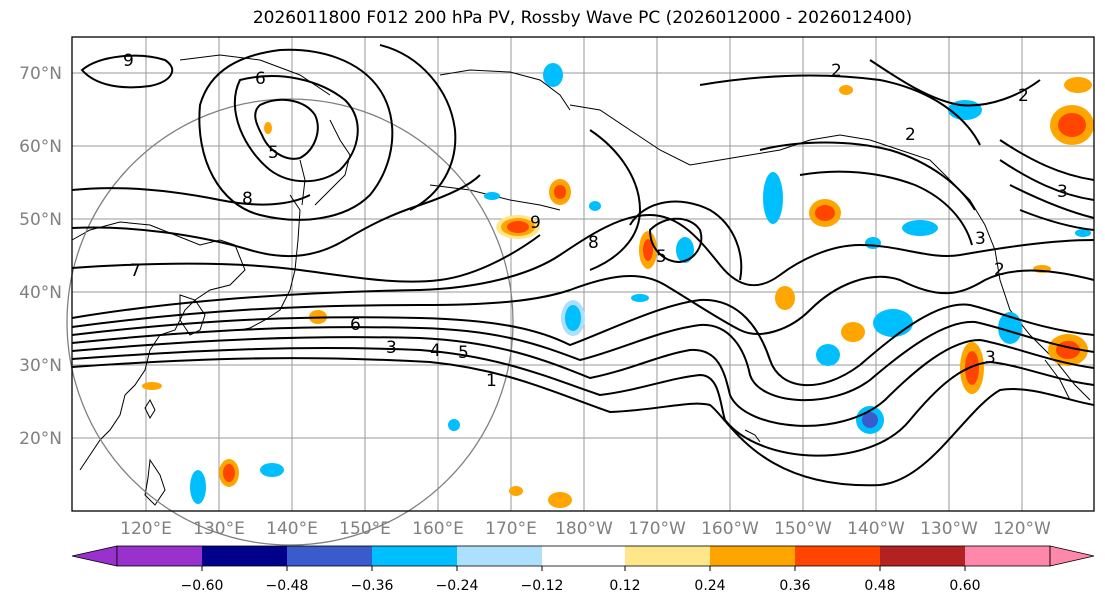  I want to click on colorbar-frame, so click(583, 556).